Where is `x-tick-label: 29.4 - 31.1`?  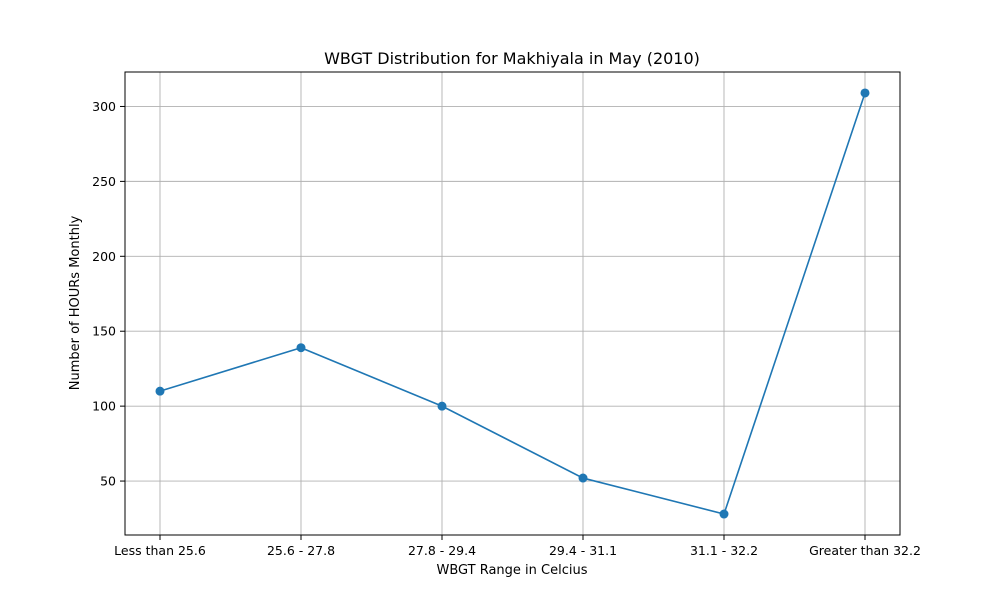
x-tick-label: 29.4 - 31.1 is located at coordinates (583, 550).